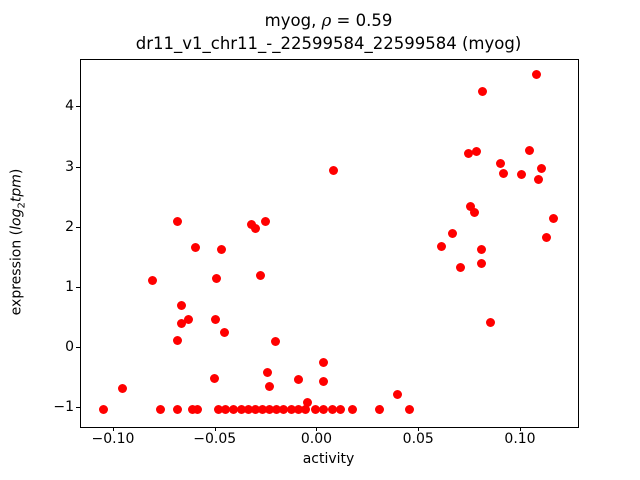  Describe the element at coordinates (362, 20) in the screenshot. I see `chart-title-suffix: = 0.59` at that location.